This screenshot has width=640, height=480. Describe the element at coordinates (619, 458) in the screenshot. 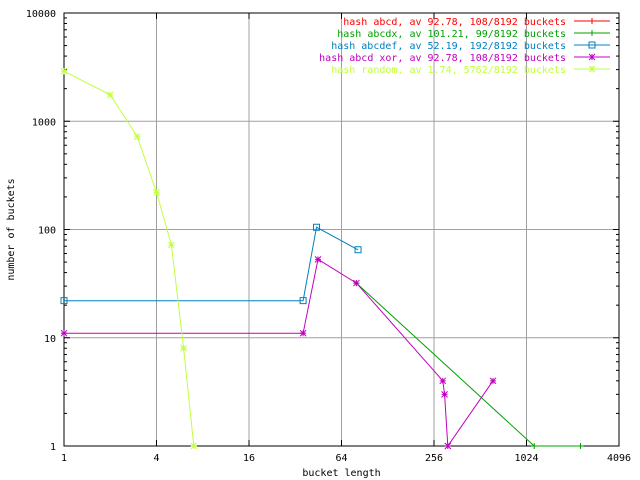

I see `x-tick-label: 4096` at that location.